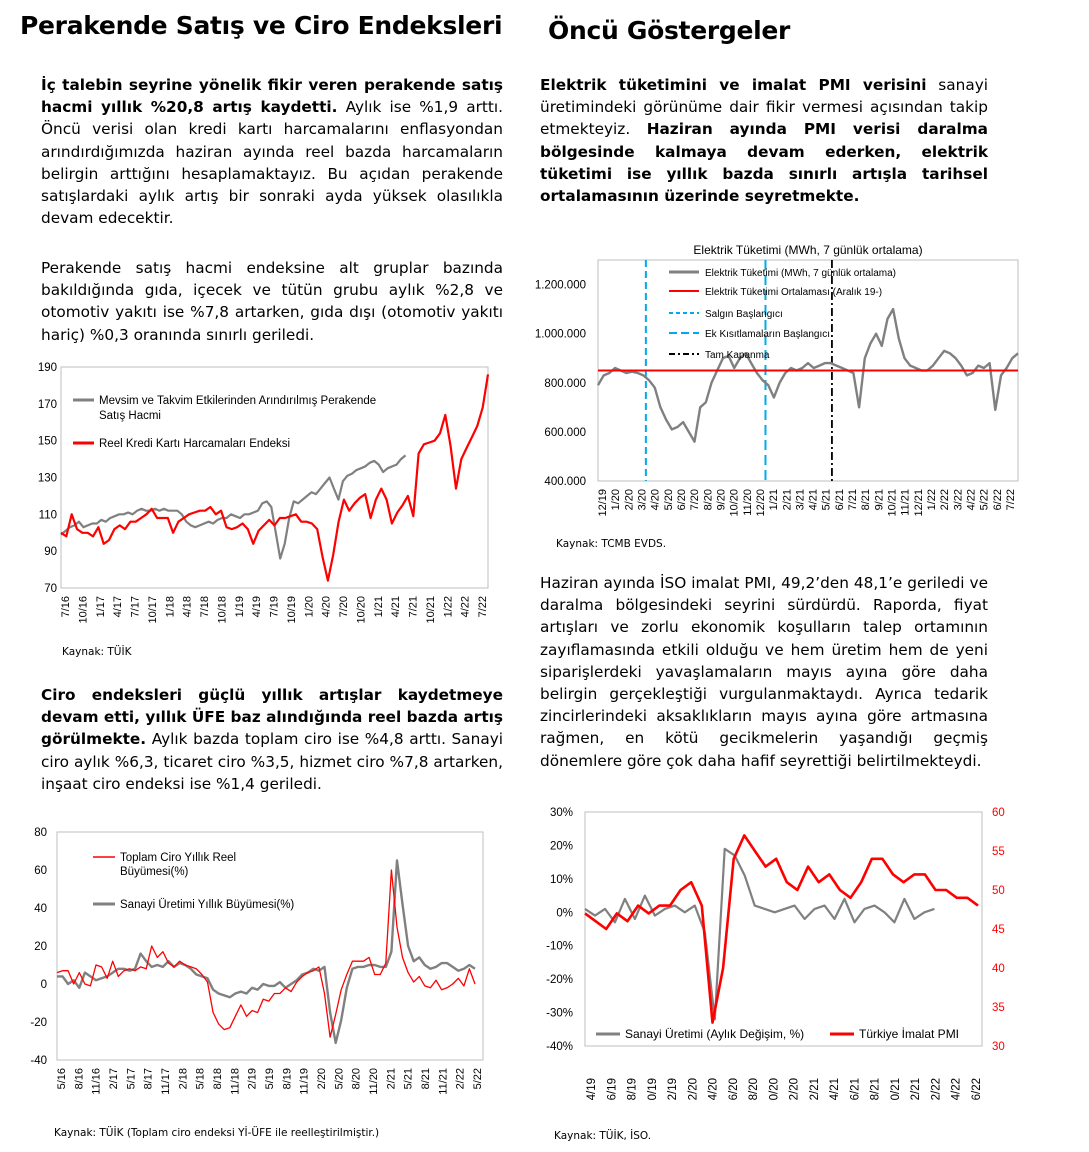  Describe the element at coordinates (62, 1078) in the screenshot. I see `turnover-x-tick-label: 5/16` at that location.